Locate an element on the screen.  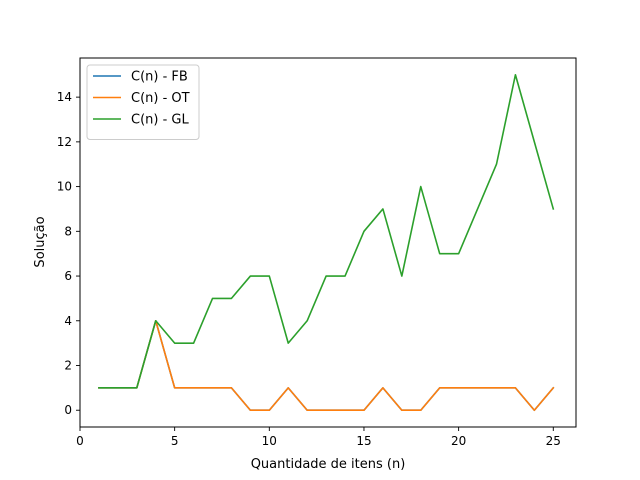
y-tick-label: 10 is located at coordinates (64, 187).